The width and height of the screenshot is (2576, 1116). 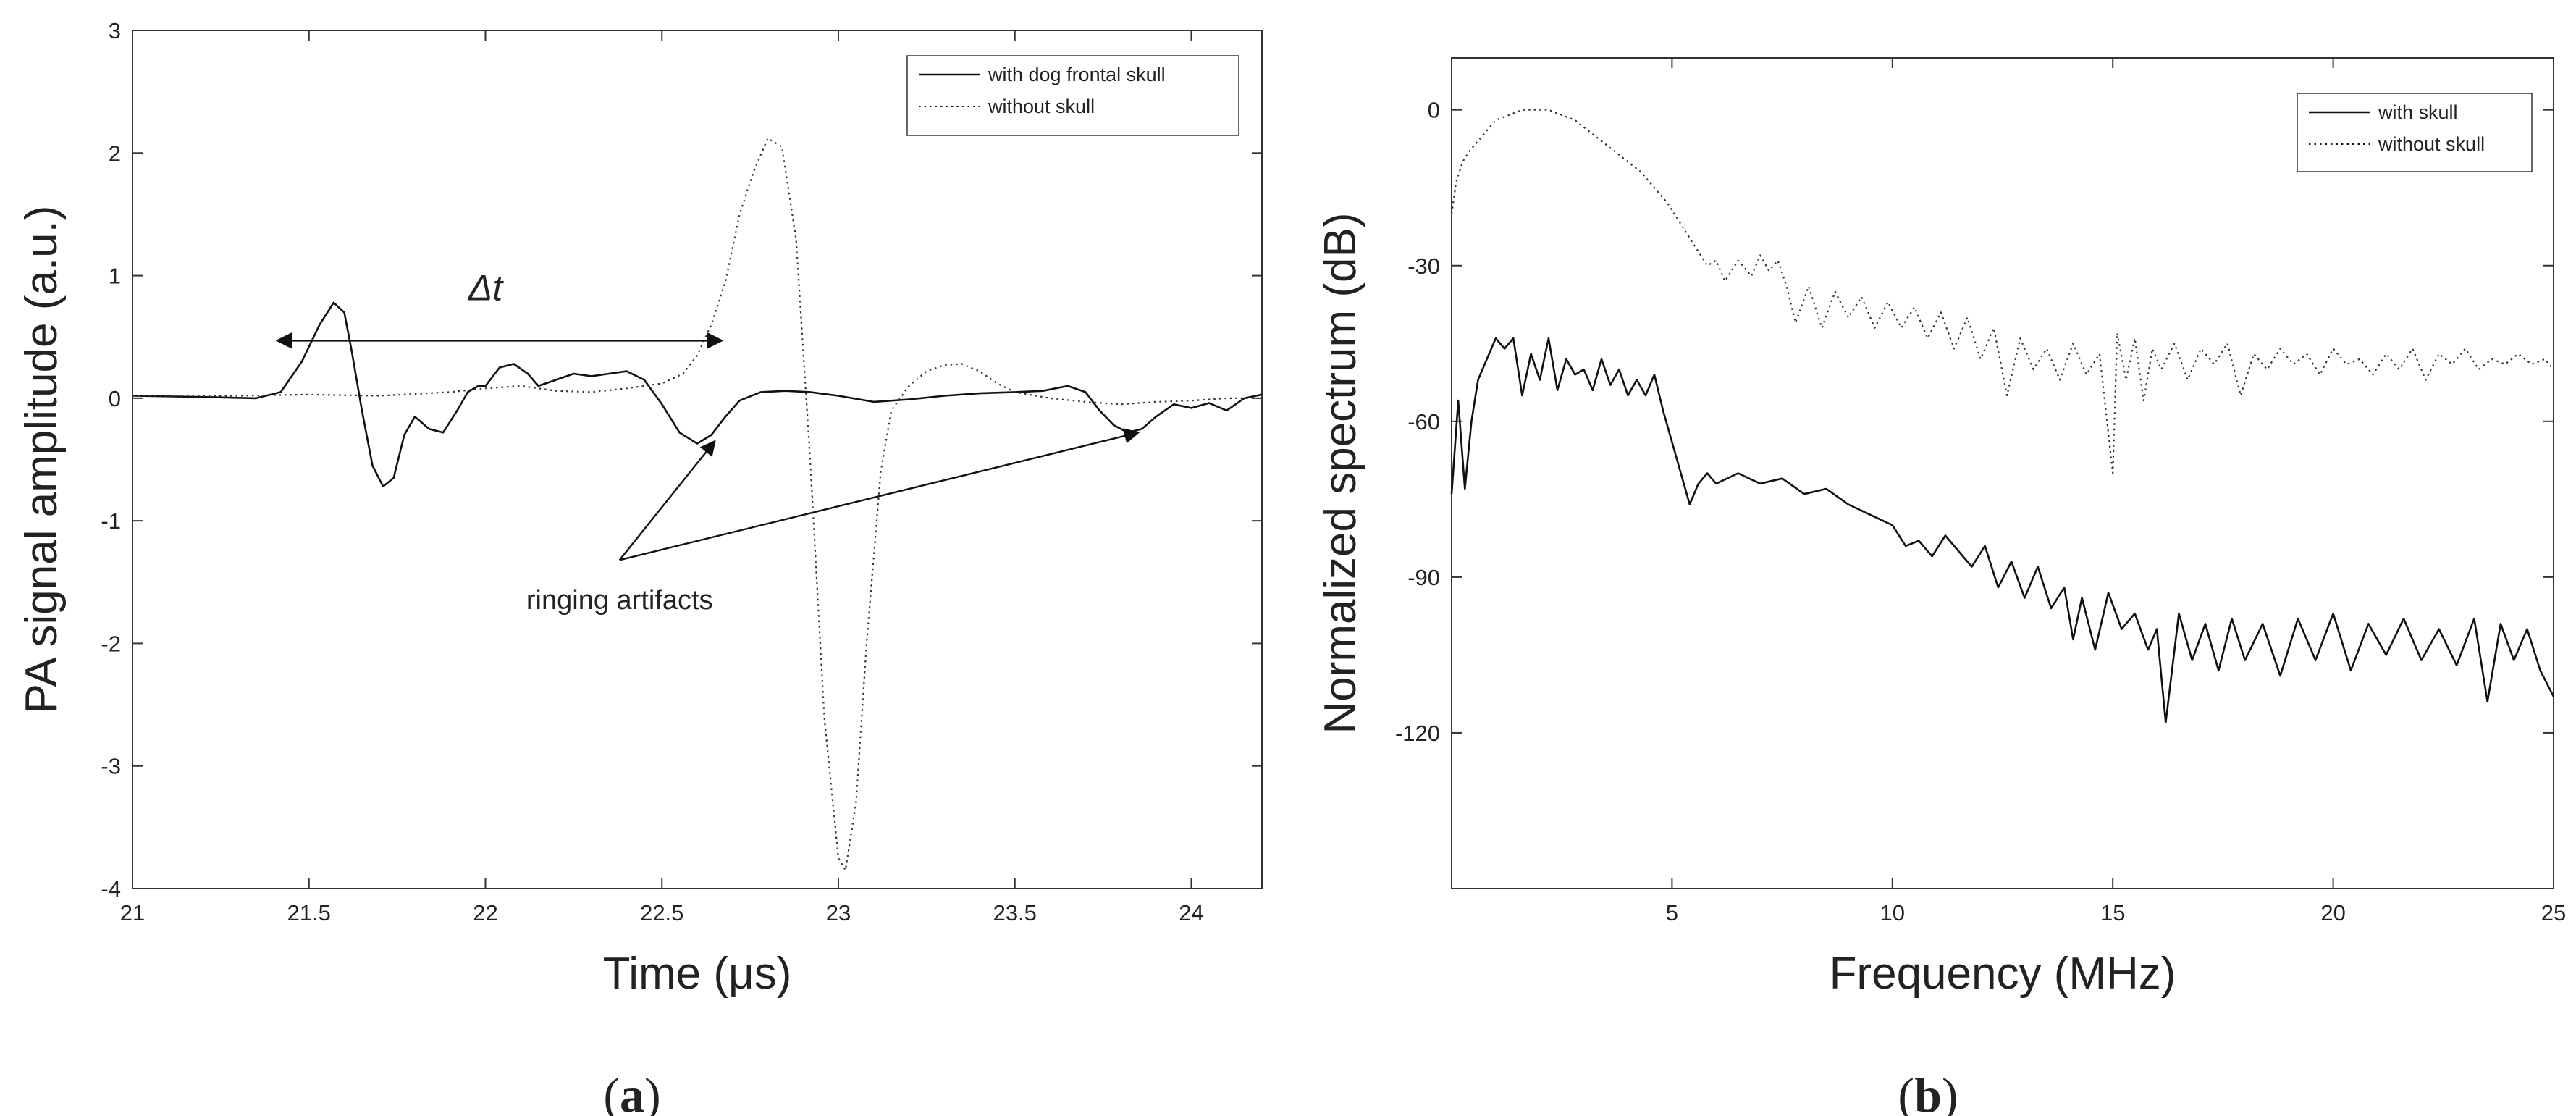 What do you see at coordinates (1077, 74) in the screenshot?
I see `legend-label: with dog frontal skull` at bounding box center [1077, 74].